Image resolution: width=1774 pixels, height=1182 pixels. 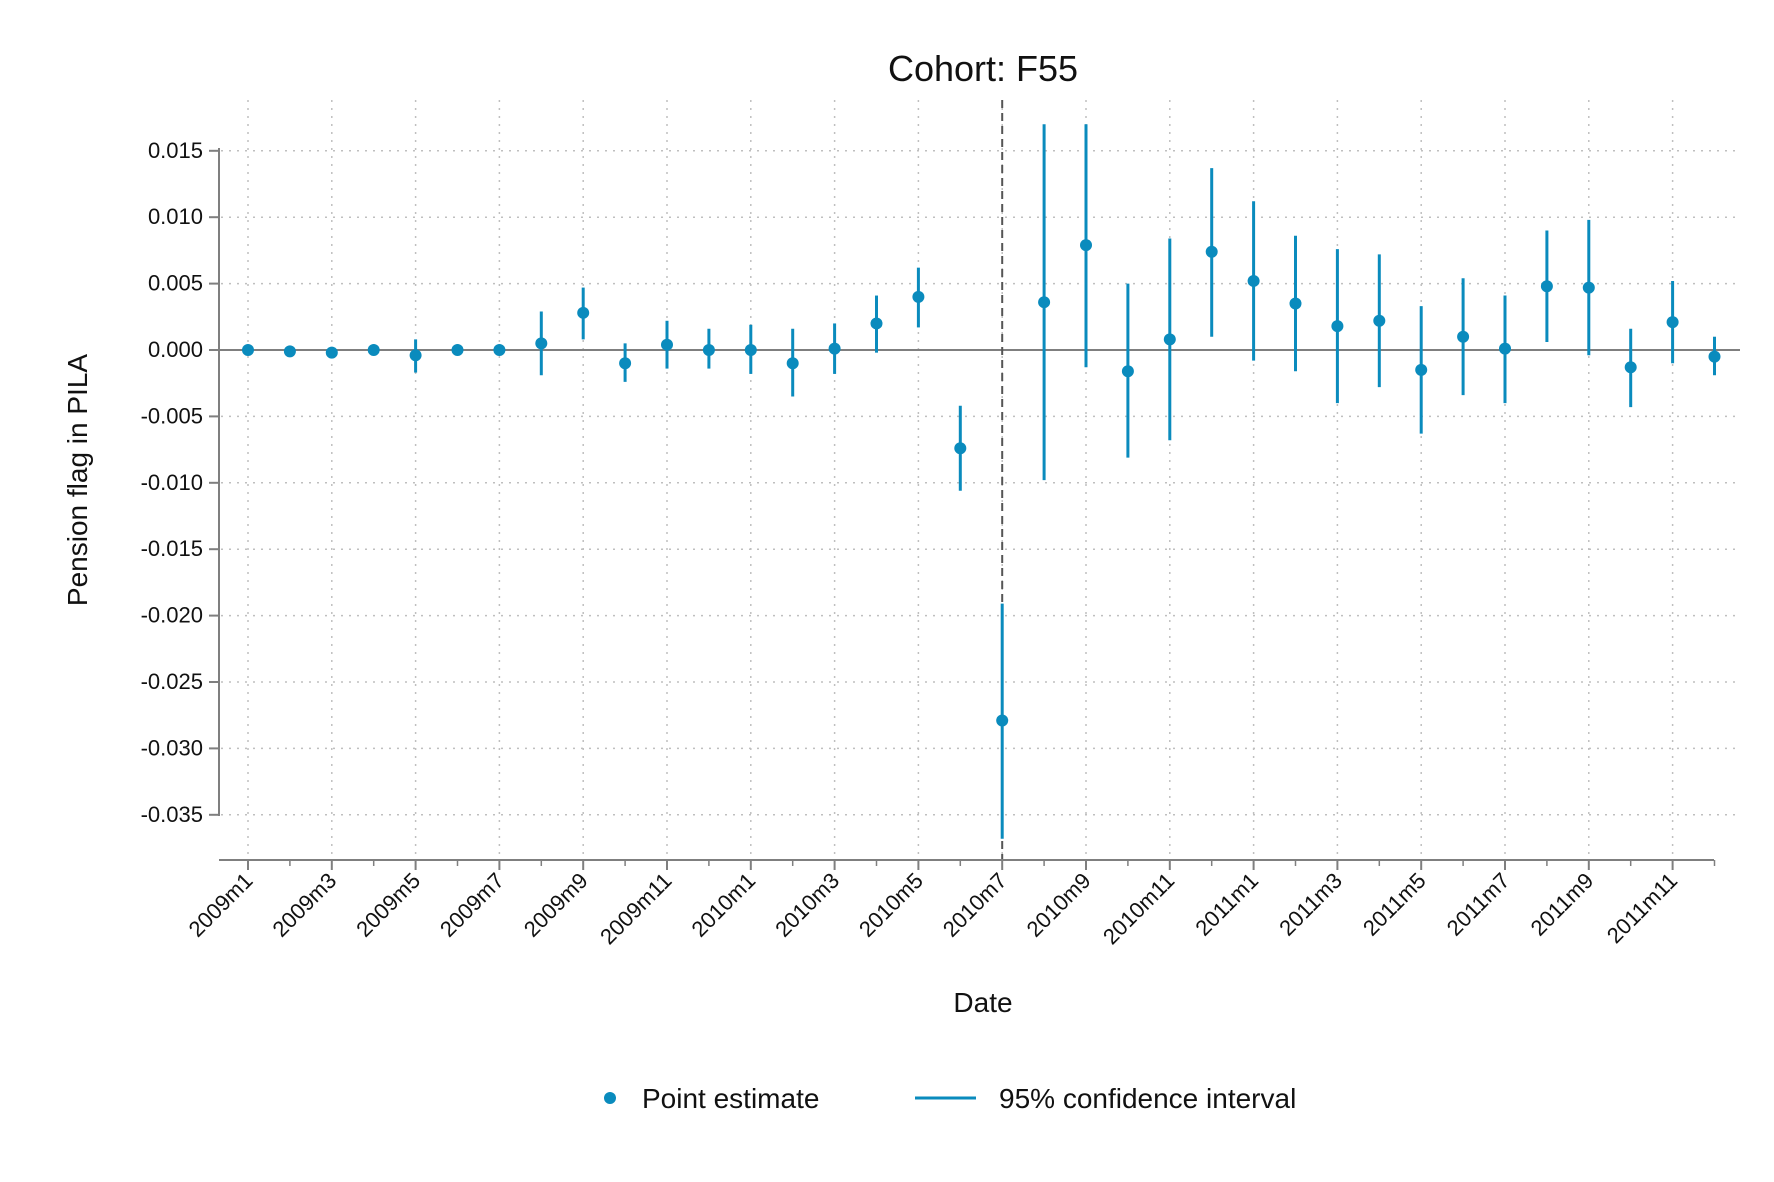 What do you see at coordinates (975, 905) in the screenshot?
I see `x-tick-label: 2010m7` at bounding box center [975, 905].